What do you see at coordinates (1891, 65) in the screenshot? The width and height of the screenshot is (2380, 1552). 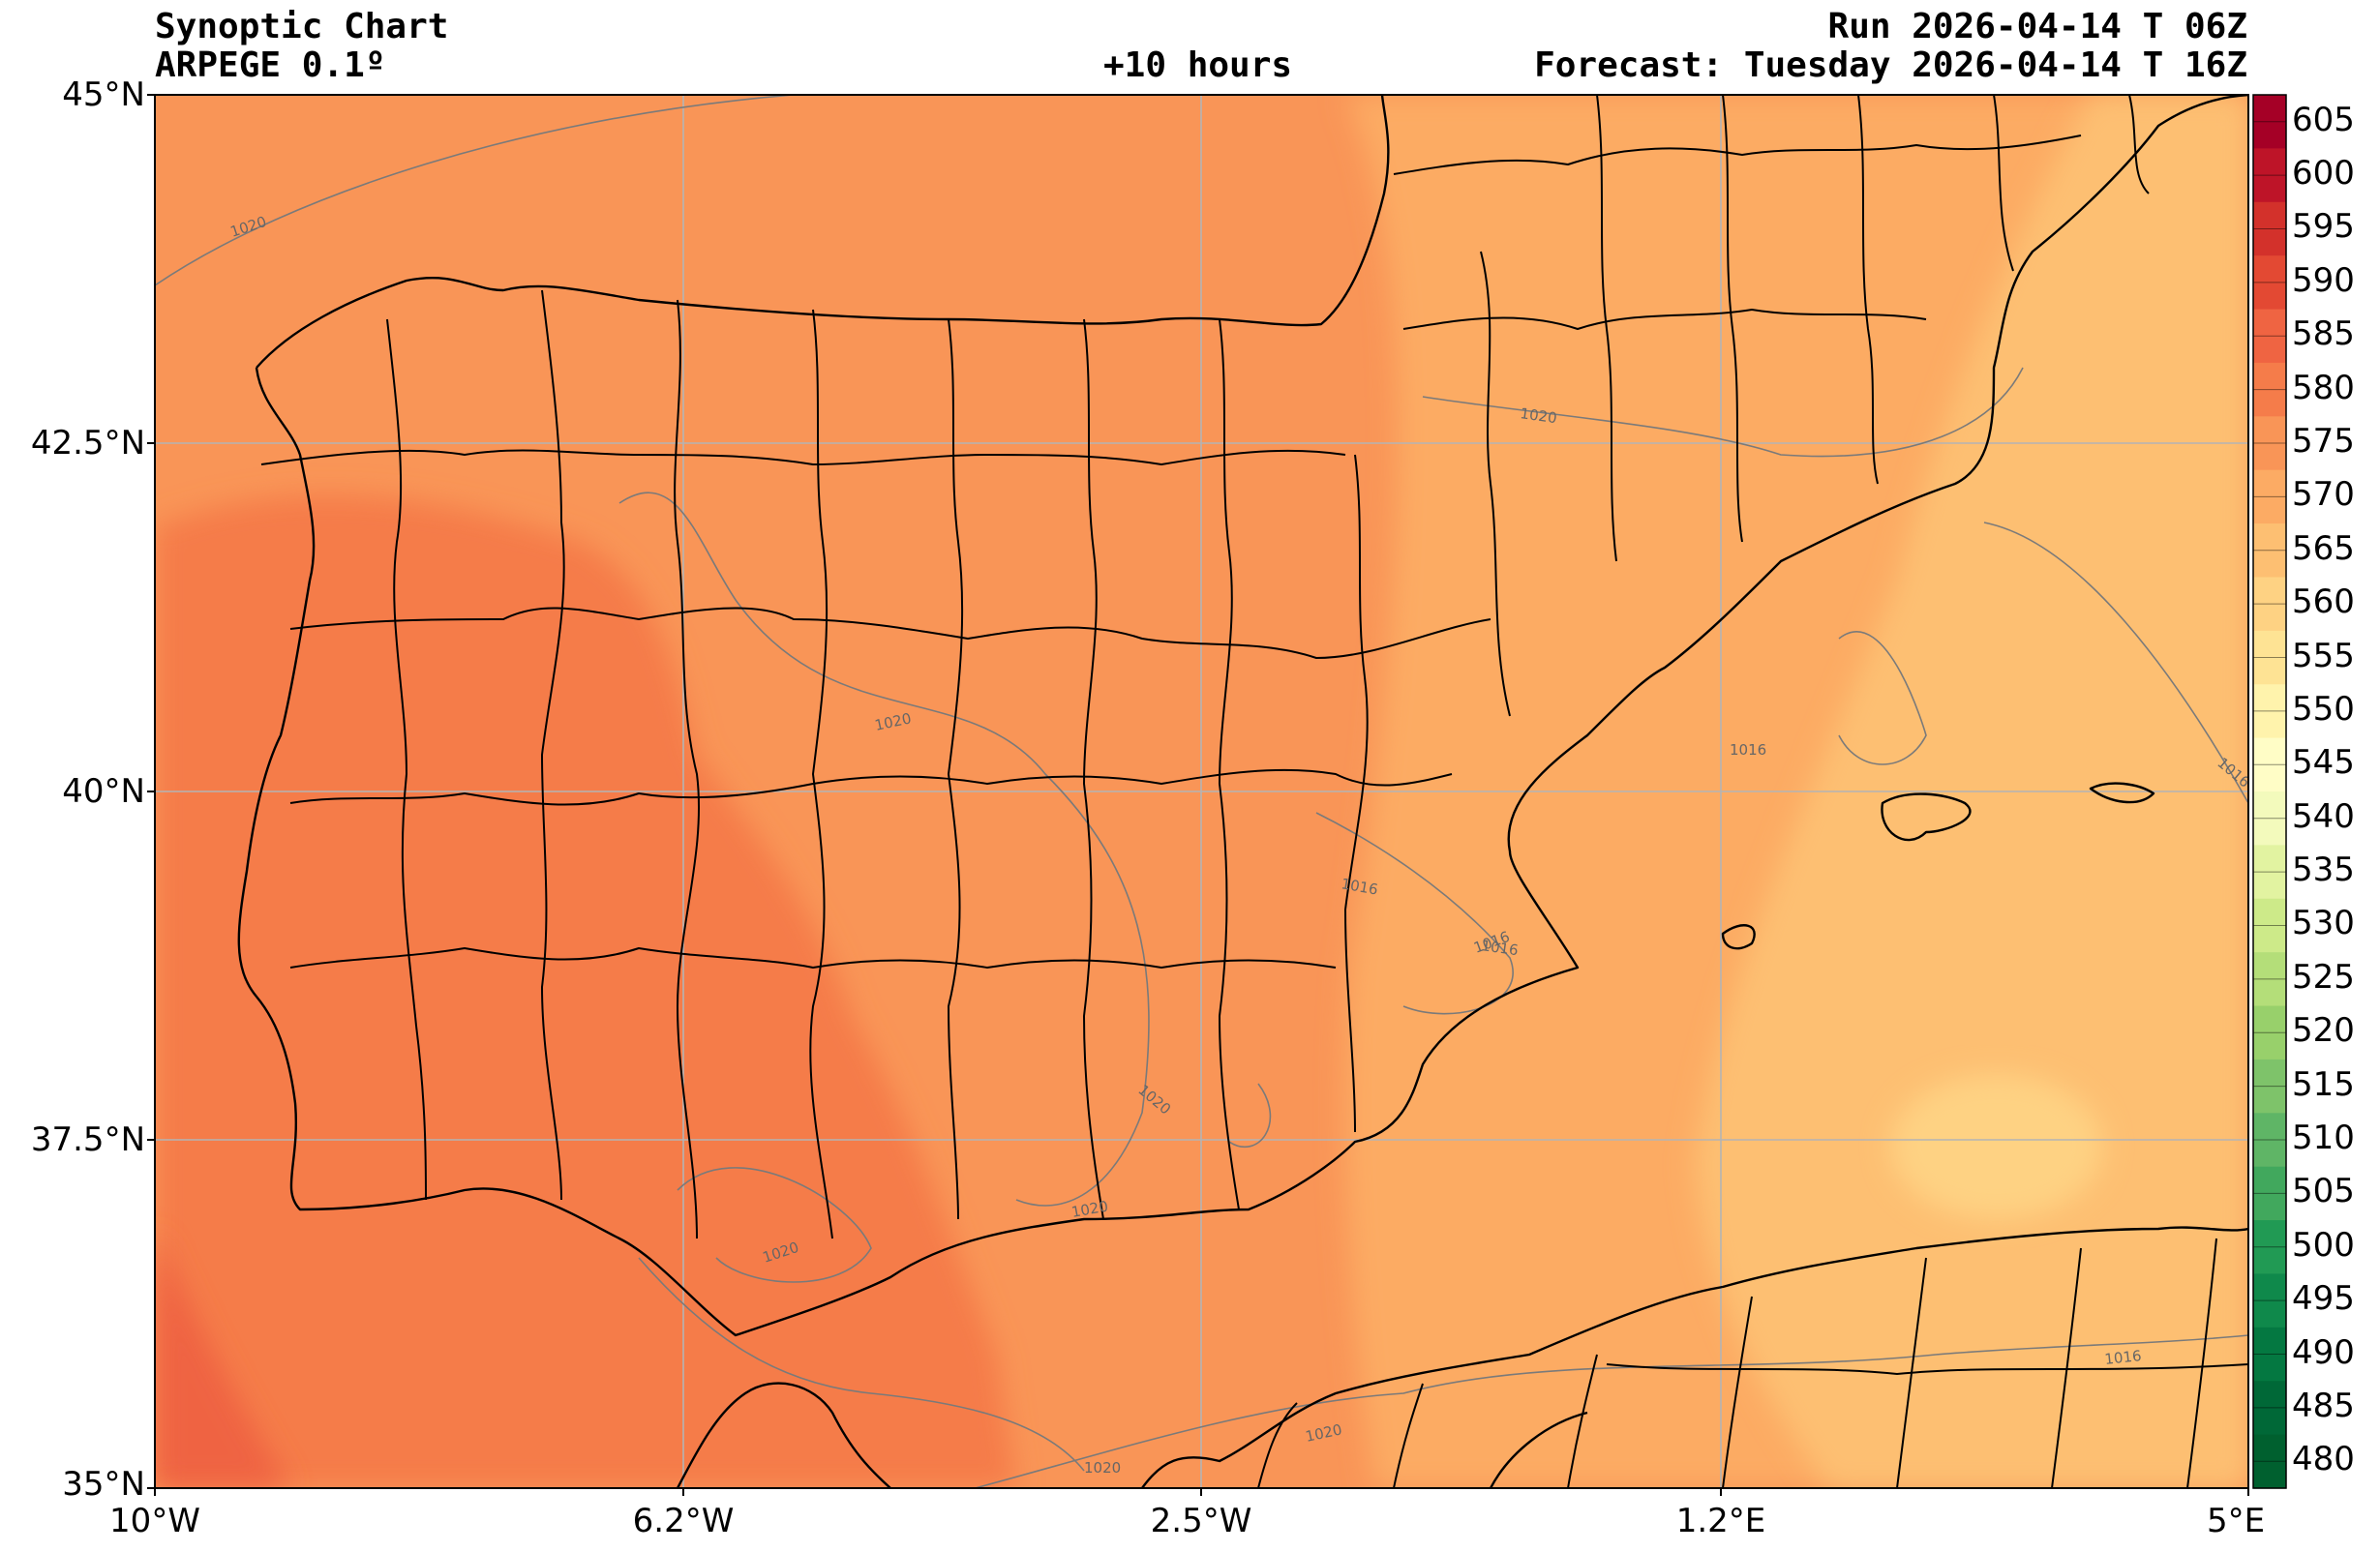 I see `forecast-time: Forecast: Tuesday 2026-04-14 T 16Z` at bounding box center [1891, 65].